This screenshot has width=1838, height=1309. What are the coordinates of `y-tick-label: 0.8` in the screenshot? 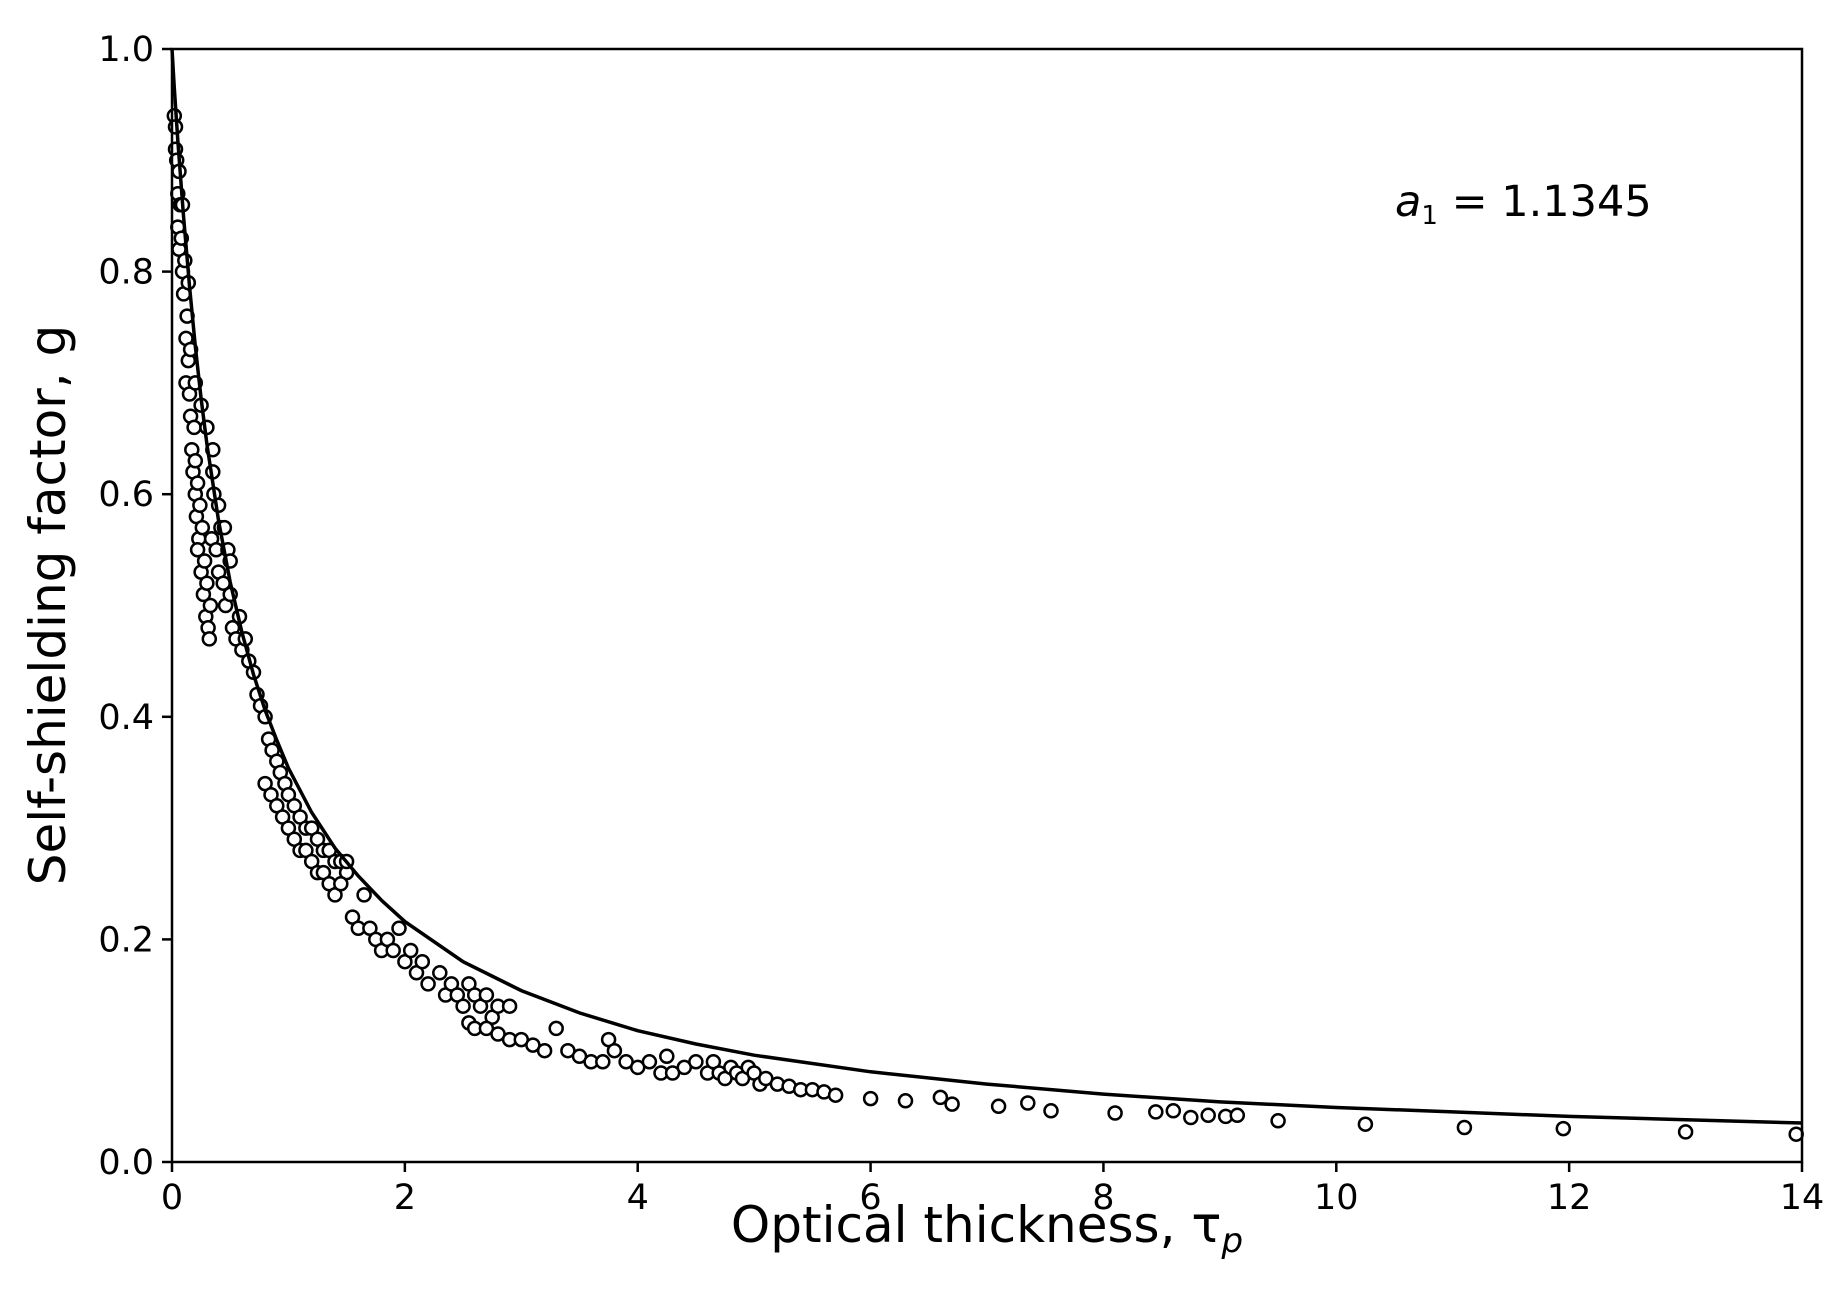 It's located at (126, 273).